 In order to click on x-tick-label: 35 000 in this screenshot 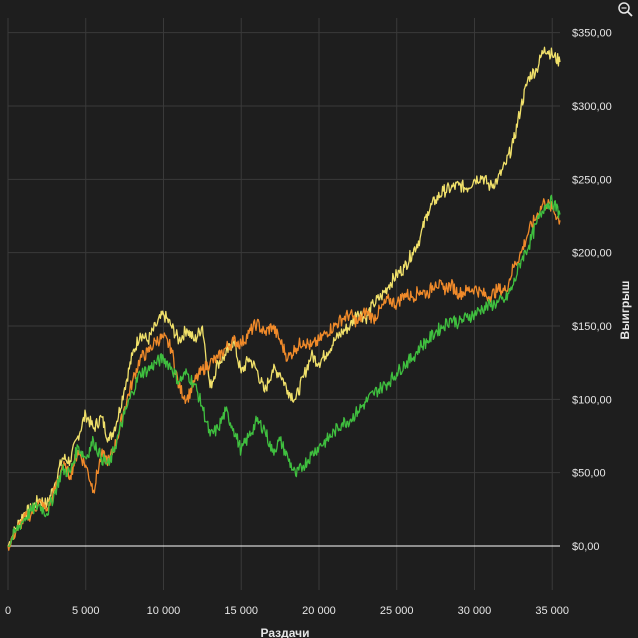, I will do `click(552, 611)`.